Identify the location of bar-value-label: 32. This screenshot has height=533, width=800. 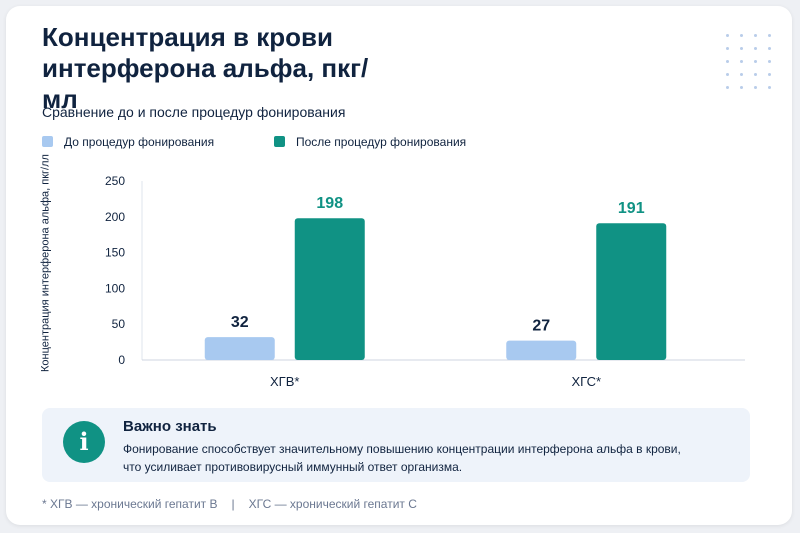
(240, 322).